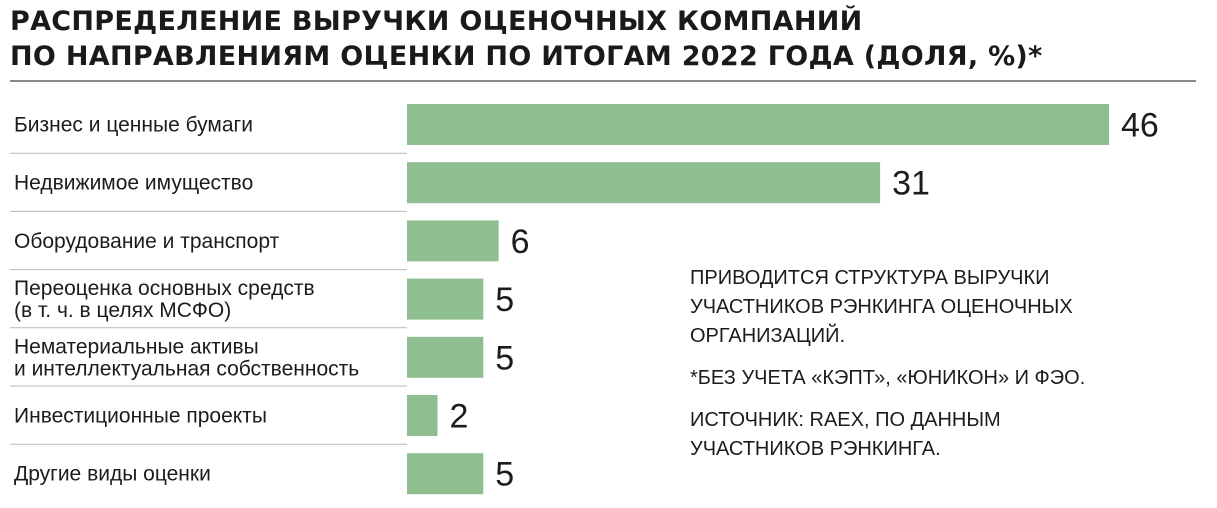 This screenshot has width=1217, height=508. I want to click on value-label: 6, so click(520, 242).